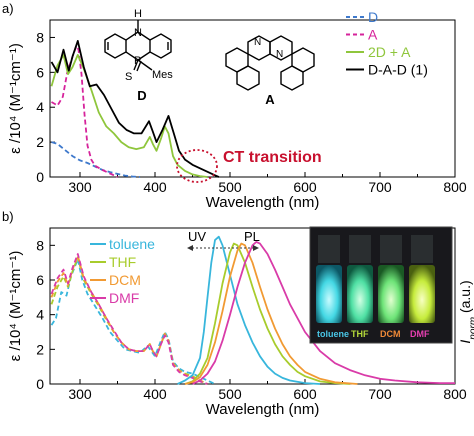  Describe the element at coordinates (360, 294) in the screenshot. I see `vial-thf` at that location.